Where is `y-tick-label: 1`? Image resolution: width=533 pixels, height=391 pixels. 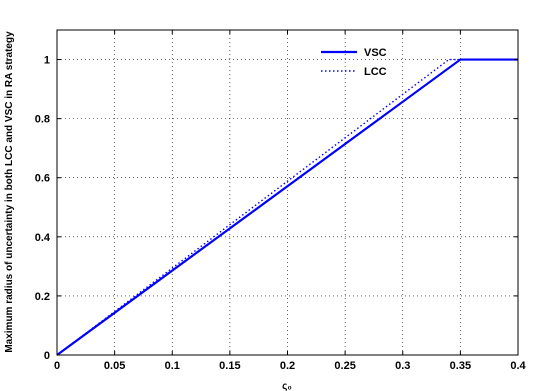
y-tick-label: 1 is located at coordinates (47, 61).